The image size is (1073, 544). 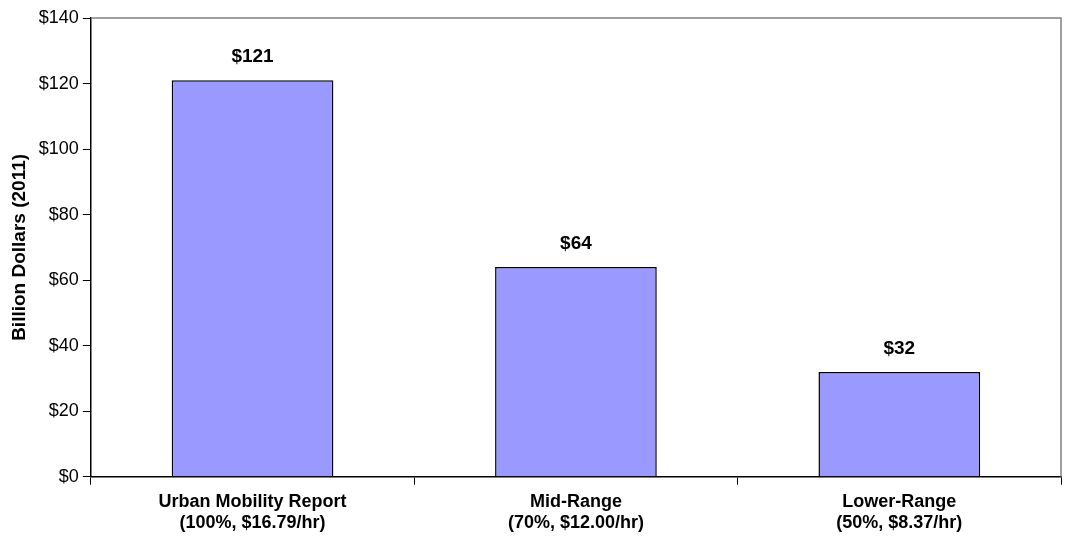 What do you see at coordinates (63, 279) in the screenshot?
I see `y-tick-label: $60` at bounding box center [63, 279].